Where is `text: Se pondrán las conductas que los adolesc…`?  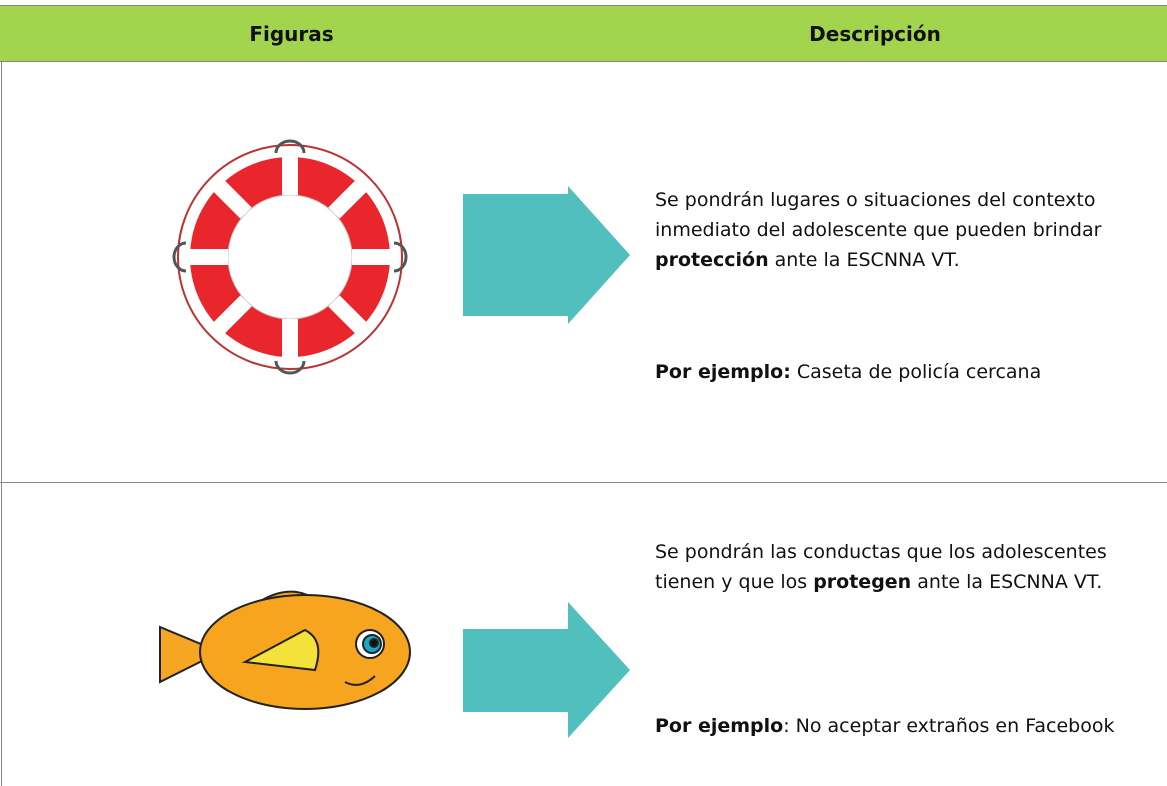 text: Se pondrán las conductas que los adolesc… is located at coordinates (881, 567).